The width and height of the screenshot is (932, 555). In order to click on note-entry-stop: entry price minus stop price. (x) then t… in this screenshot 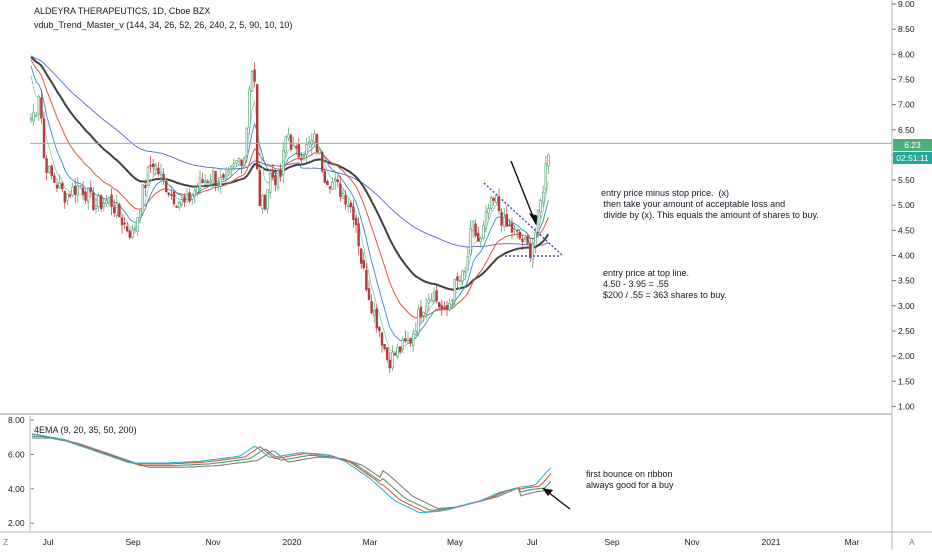, I will do `click(710, 204)`.